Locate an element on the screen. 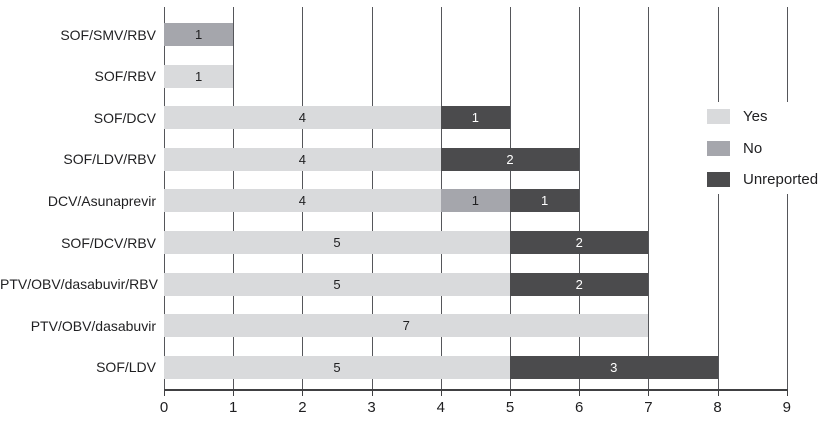 This screenshot has width=822, height=426. legend-swatch-unreported is located at coordinates (718, 179).